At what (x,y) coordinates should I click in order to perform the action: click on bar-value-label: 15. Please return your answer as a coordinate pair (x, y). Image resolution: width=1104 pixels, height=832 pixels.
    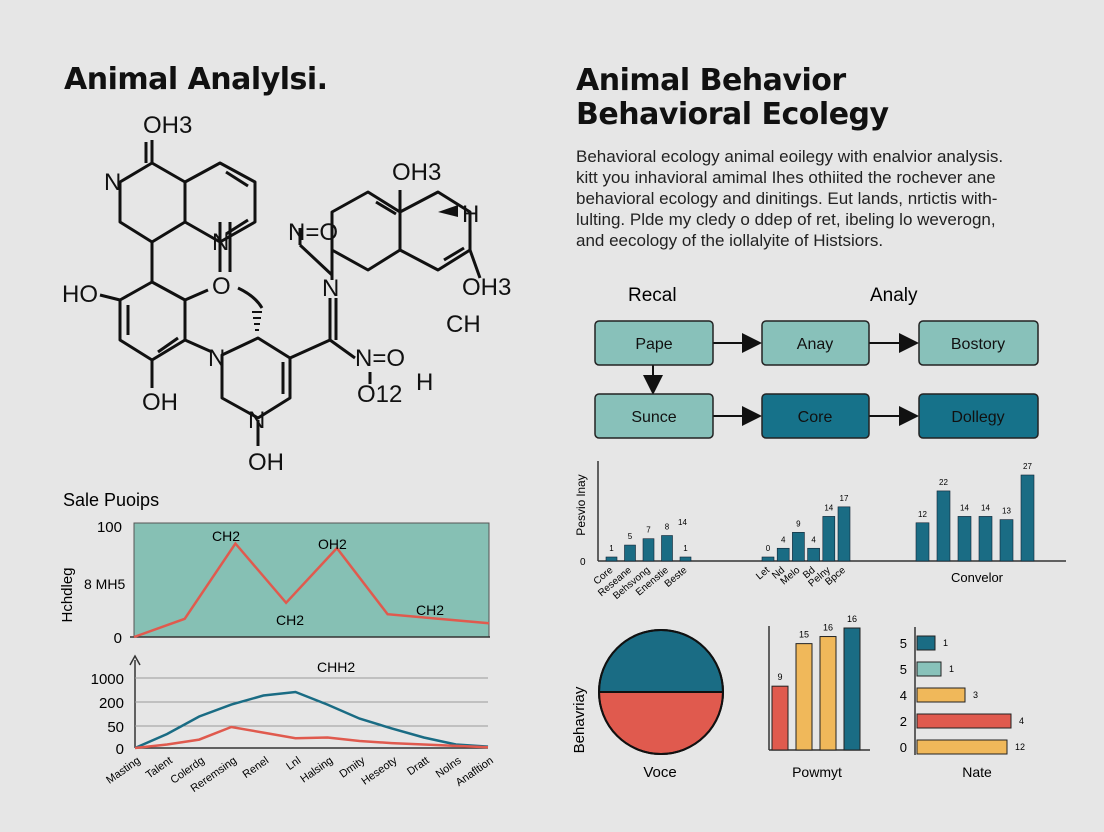
    Looking at the image, I should click on (804, 635).